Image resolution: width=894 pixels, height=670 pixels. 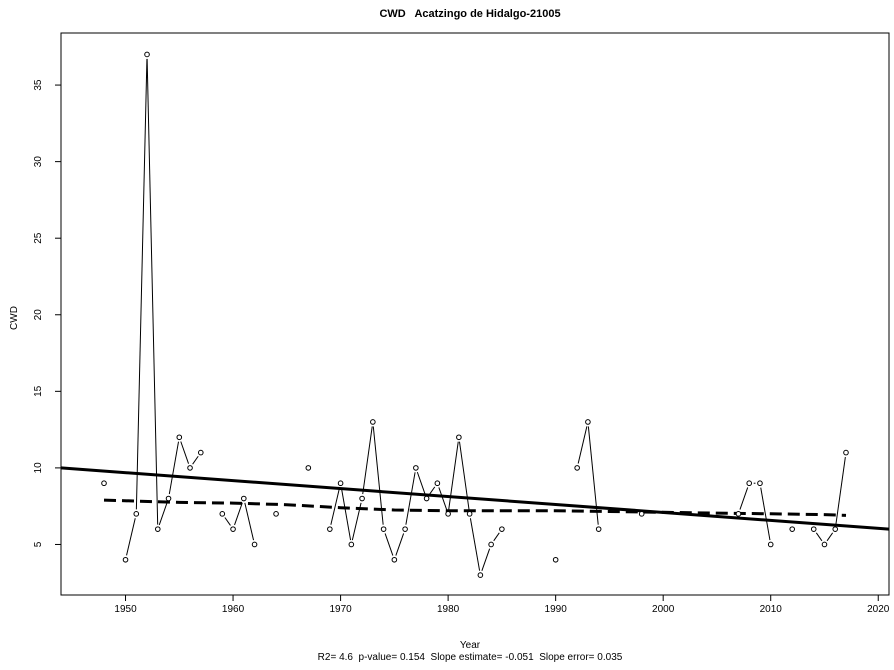 What do you see at coordinates (47, 313) in the screenshot?
I see `y-axis: 5 10 15 20 25 30 35` at bounding box center [47, 313].